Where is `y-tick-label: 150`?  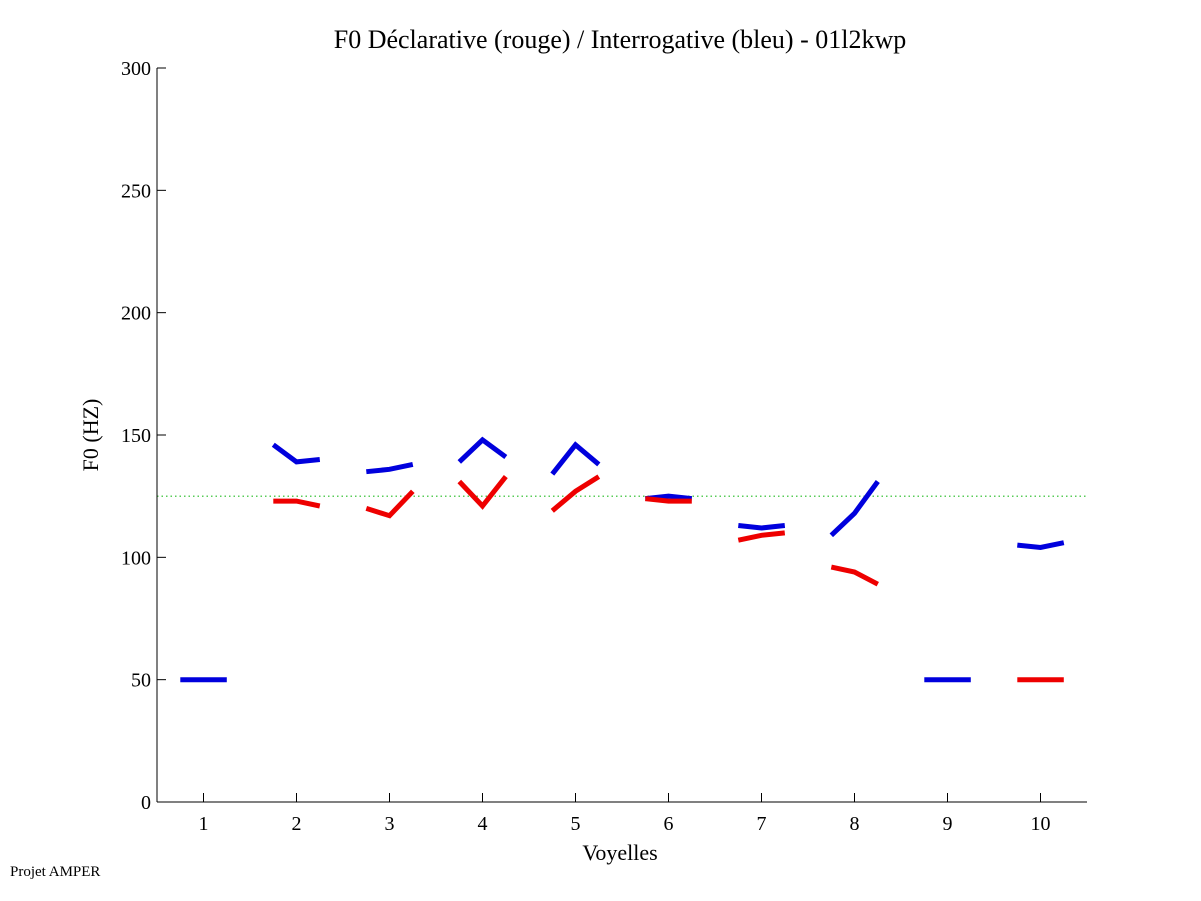
y-tick-label: 150 is located at coordinates (136, 436).